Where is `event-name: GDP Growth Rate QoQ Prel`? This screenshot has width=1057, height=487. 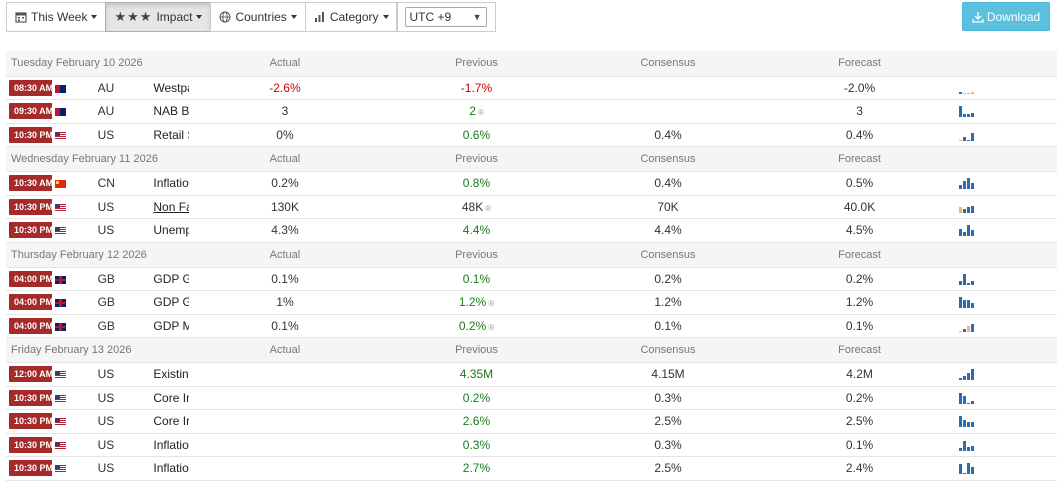
event-name: GDP Growth Rate QoQ Prel is located at coordinates (171, 278).